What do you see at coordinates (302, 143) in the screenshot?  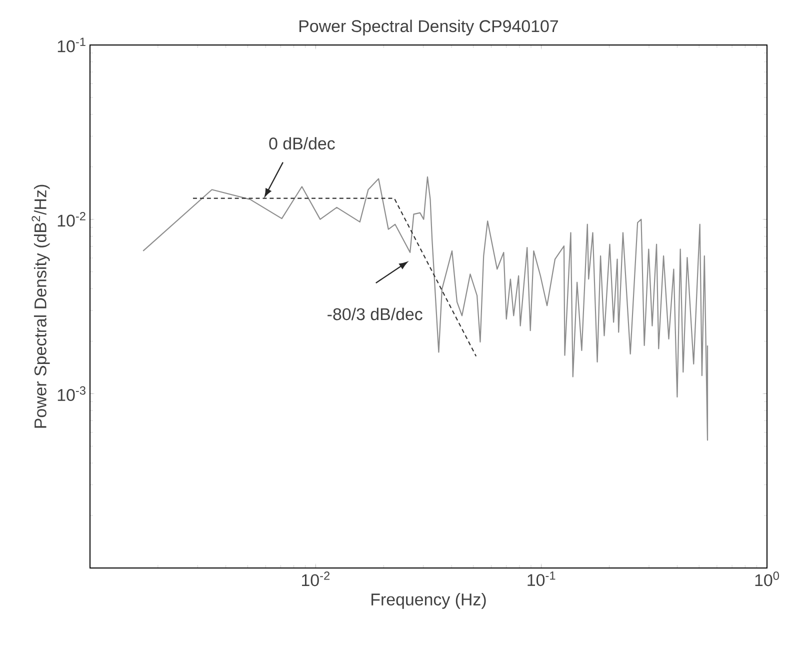 I see `annotation: 0 dB/dec` at bounding box center [302, 143].